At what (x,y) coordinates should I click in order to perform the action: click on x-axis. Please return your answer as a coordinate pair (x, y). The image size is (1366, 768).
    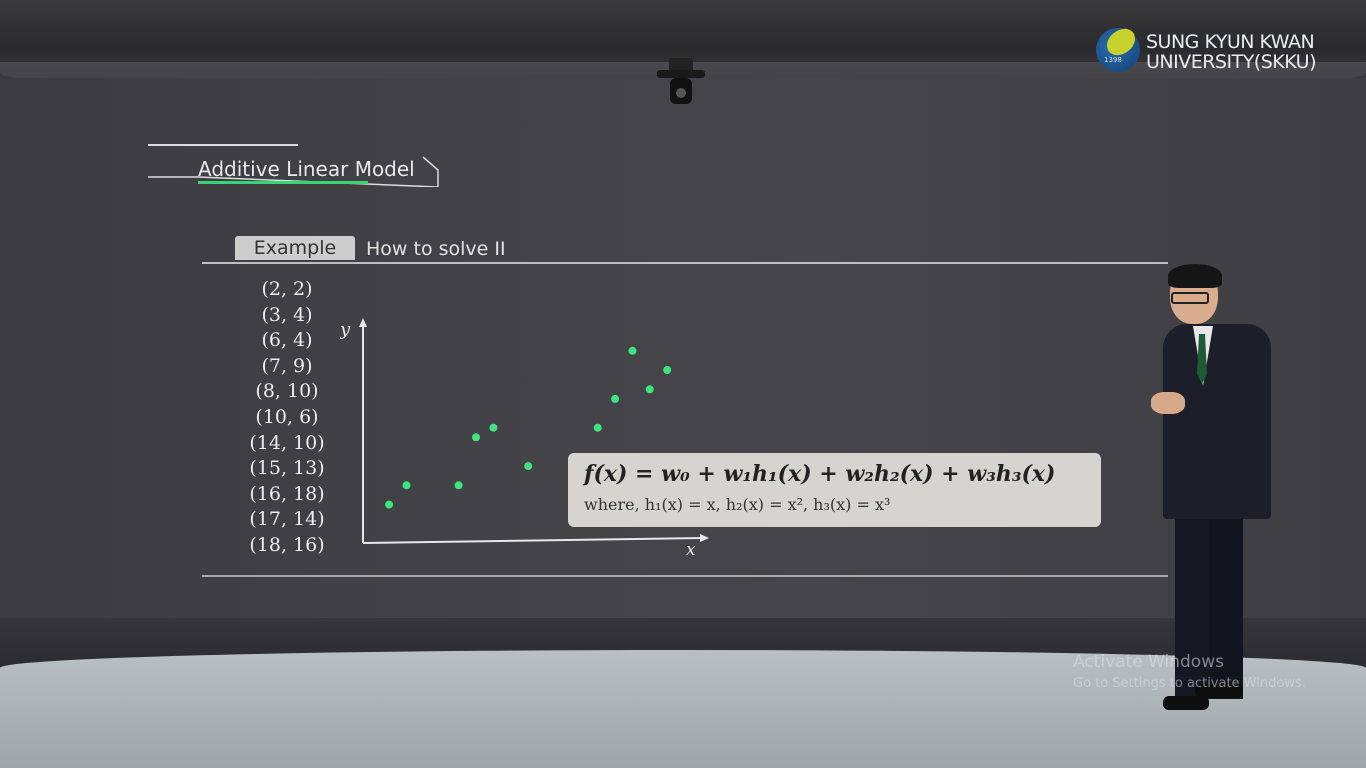
    Looking at the image, I should click on (532, 540).